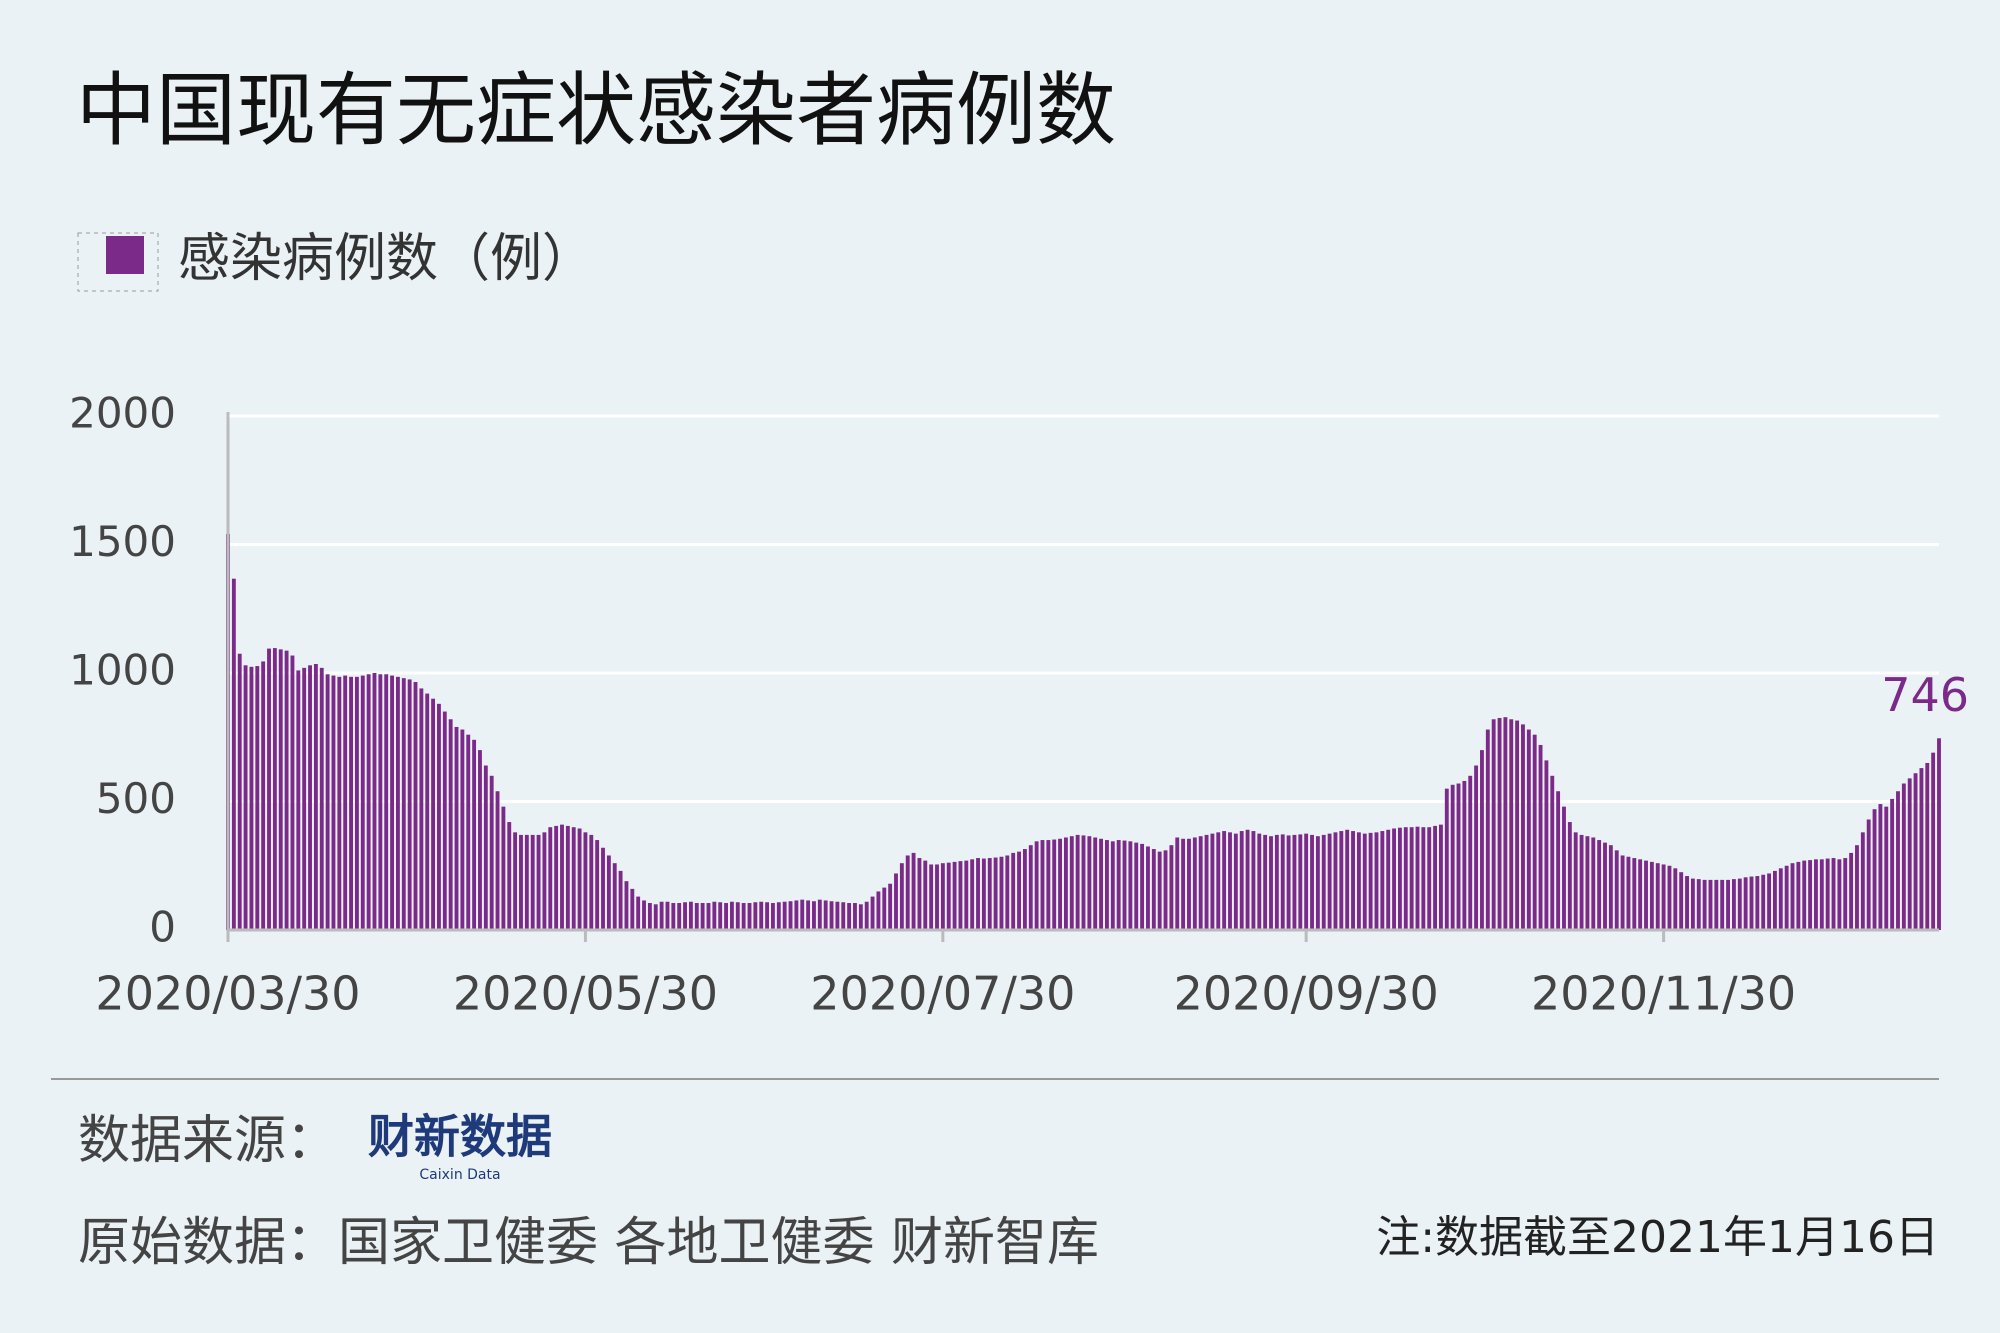 The height and width of the screenshot is (1333, 2000). I want to click on source-label: 数据来源：, so click(208, 1141).